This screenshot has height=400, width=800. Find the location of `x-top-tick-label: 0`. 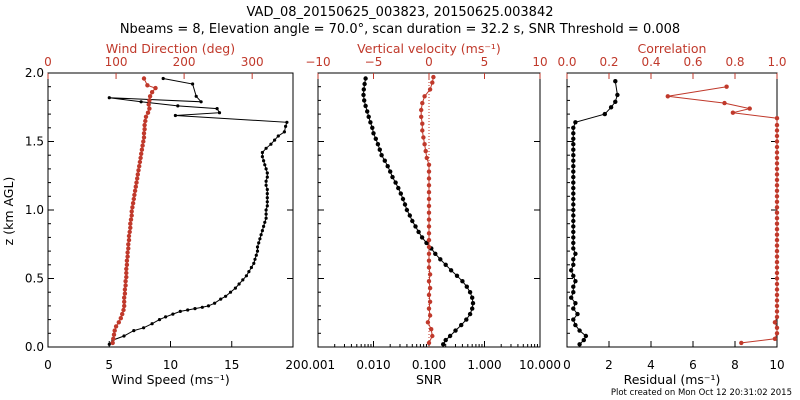

x-top-tick-label: 0 is located at coordinates (429, 62).